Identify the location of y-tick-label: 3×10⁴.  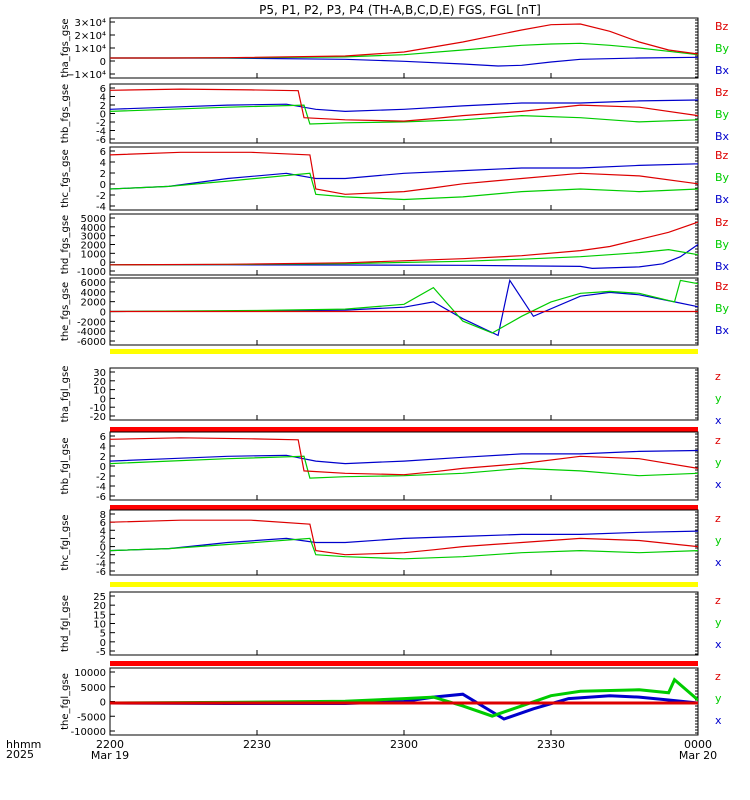
(90, 23).